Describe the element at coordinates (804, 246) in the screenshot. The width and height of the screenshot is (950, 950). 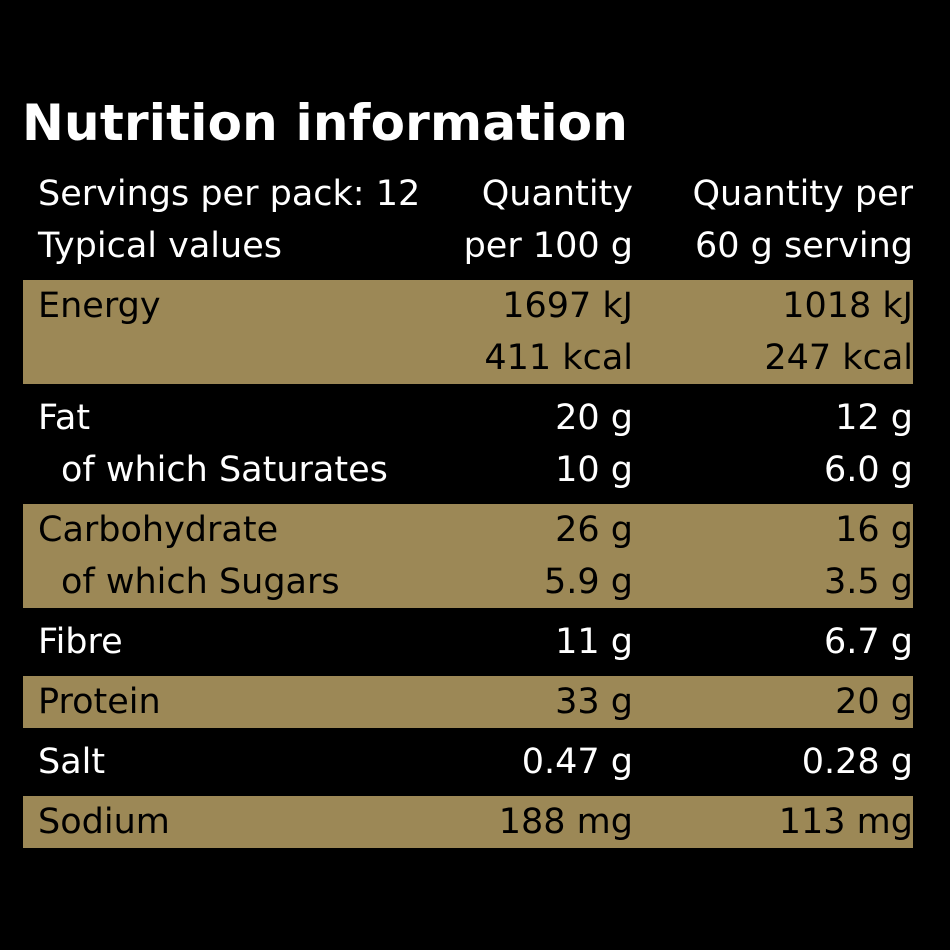
I see `per-serving-label-line2: 60 g serving` at that location.